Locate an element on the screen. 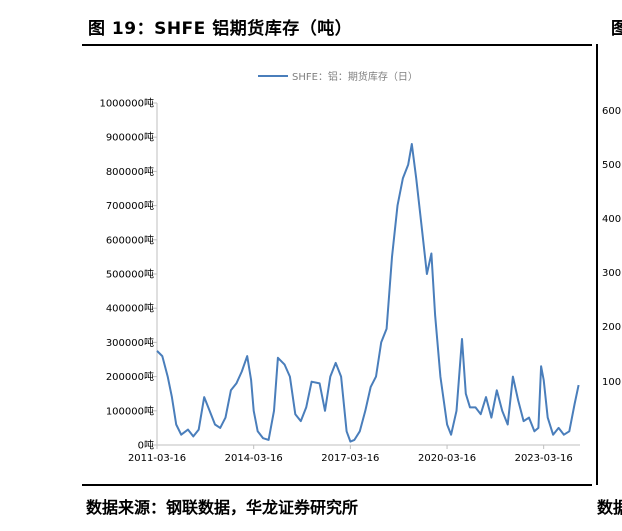 Image resolution: width=622 pixels, height=531 pixels. side-tick-300: 300 is located at coordinates (612, 273).